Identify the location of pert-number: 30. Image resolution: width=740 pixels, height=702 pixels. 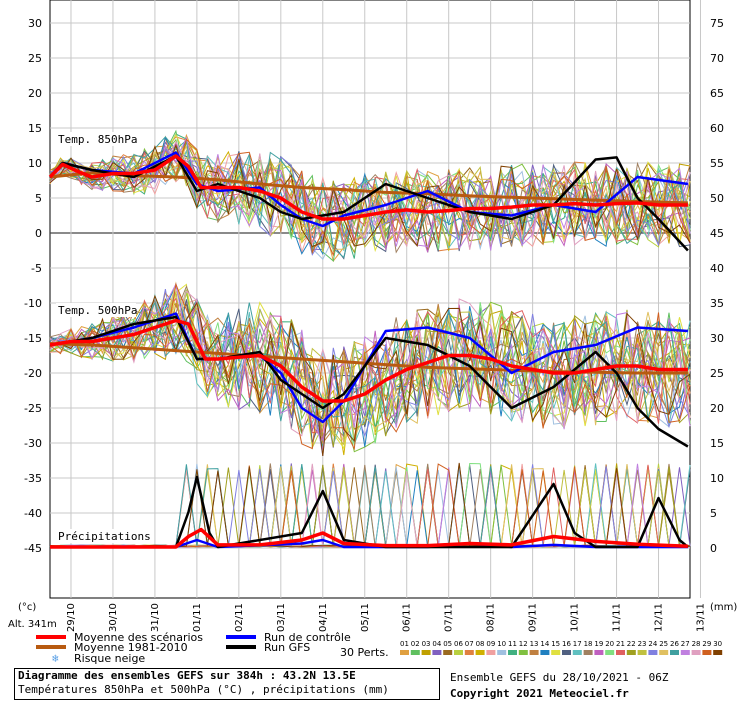
(717, 644).